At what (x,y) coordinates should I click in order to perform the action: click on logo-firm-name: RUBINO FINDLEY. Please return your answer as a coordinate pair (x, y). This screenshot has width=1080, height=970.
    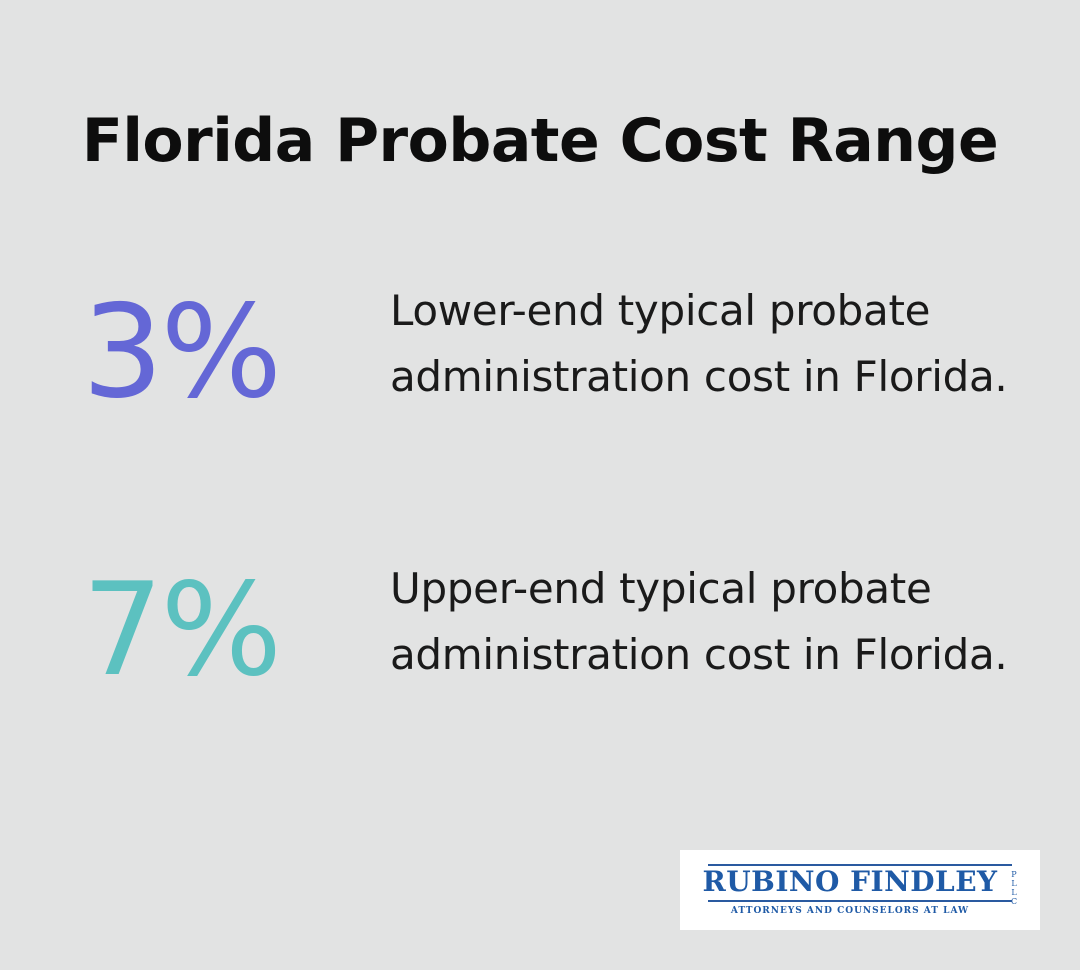
    Looking at the image, I should click on (850, 881).